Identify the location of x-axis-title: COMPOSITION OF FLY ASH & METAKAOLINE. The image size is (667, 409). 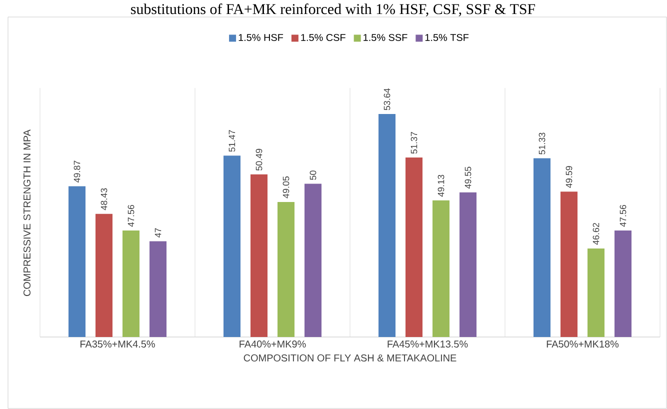
(350, 358).